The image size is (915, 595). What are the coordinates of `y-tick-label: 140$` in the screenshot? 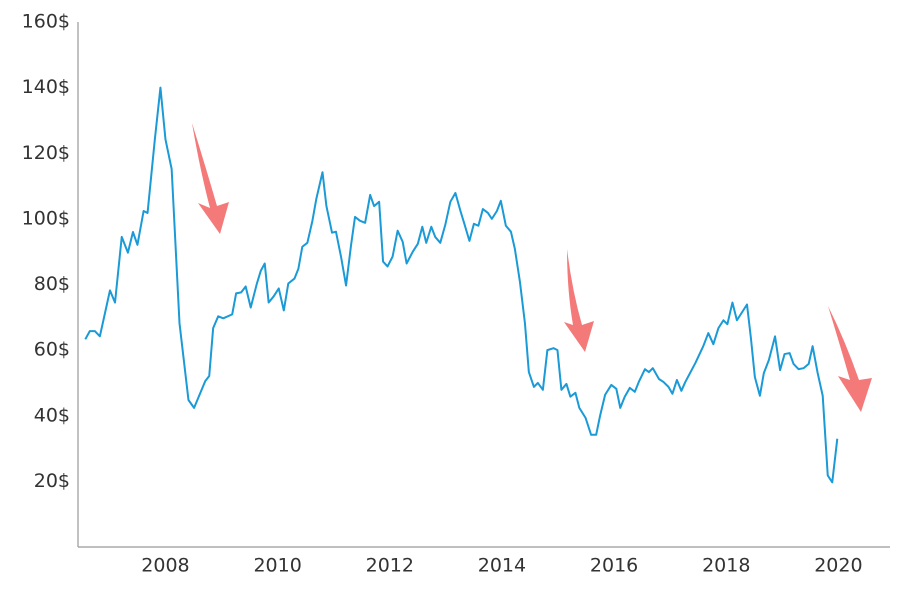 It's located at (46, 87).